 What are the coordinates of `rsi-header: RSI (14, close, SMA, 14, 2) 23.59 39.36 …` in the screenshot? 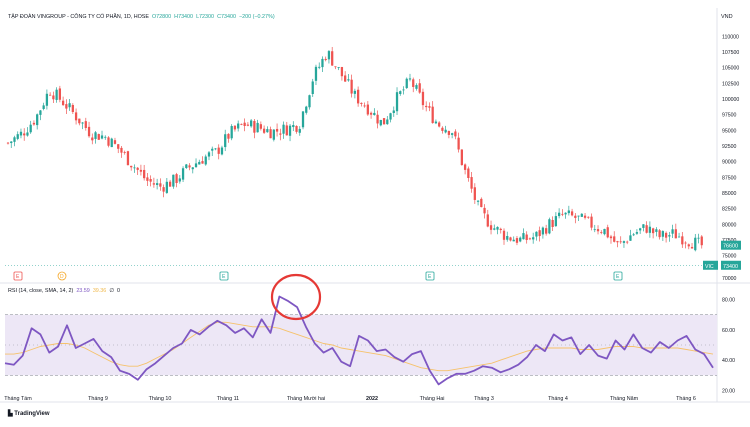 It's located at (64, 291).